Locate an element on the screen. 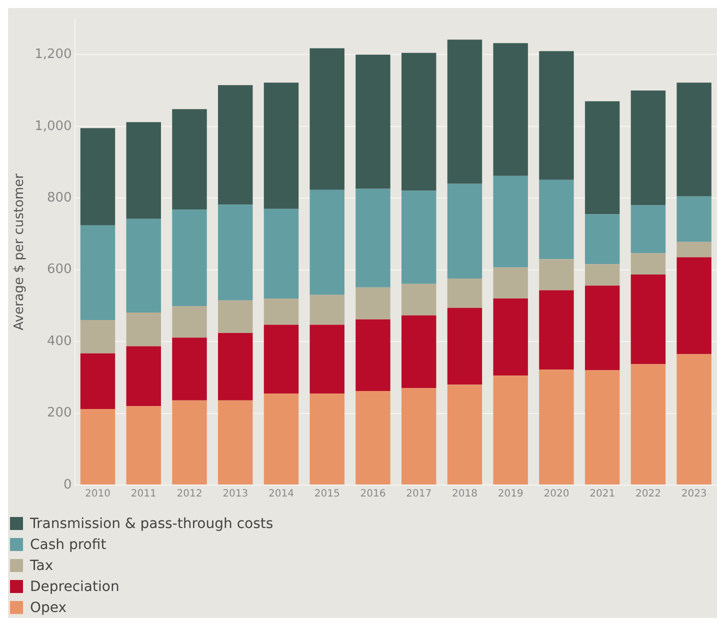  x-tick-label: 2016 is located at coordinates (373, 494).